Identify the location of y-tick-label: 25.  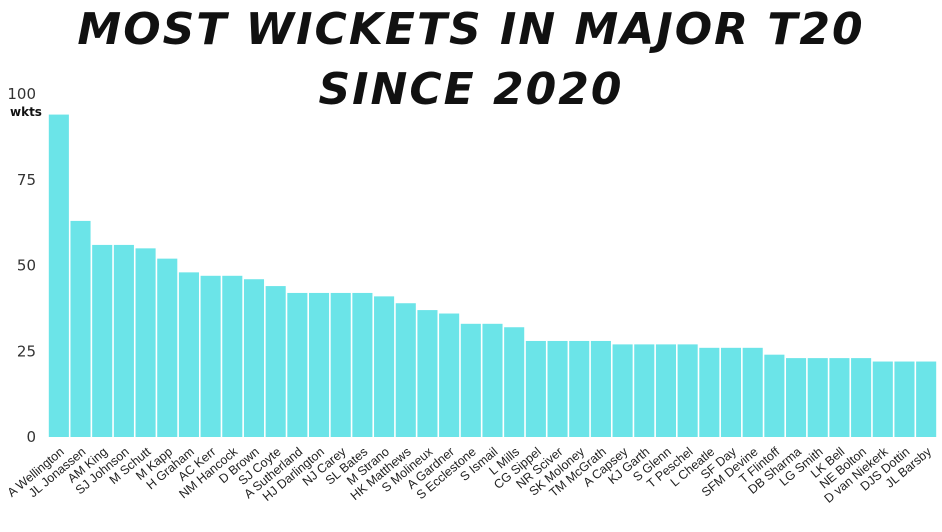
(26, 351).